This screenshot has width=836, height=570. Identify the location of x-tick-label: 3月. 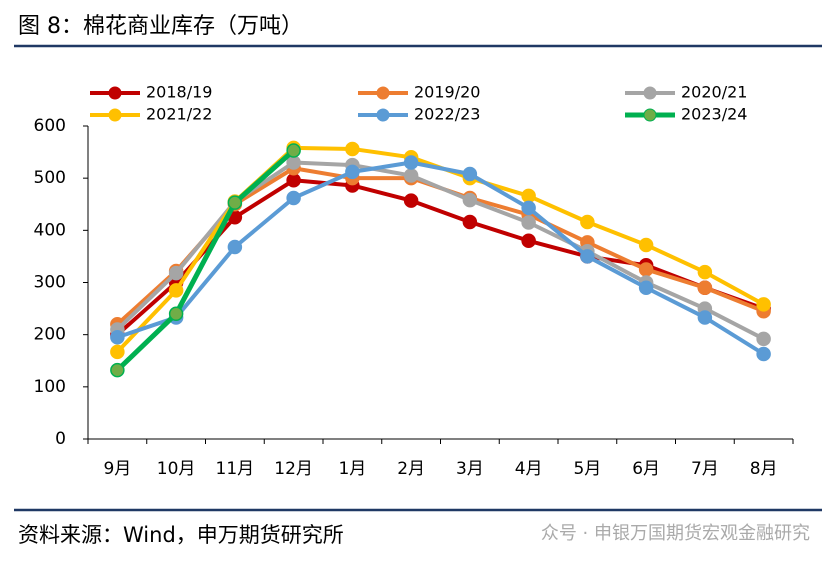
(470, 469).